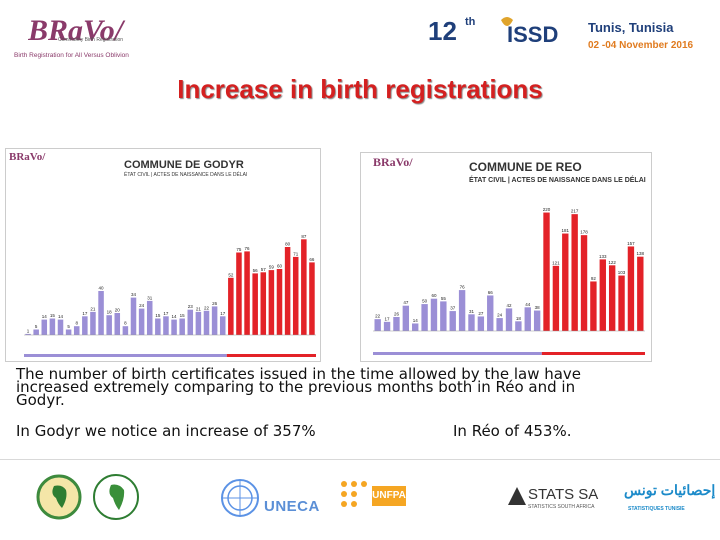 This screenshot has width=720, height=540. I want to click on reo-bar-label-1: 22, so click(378, 316).